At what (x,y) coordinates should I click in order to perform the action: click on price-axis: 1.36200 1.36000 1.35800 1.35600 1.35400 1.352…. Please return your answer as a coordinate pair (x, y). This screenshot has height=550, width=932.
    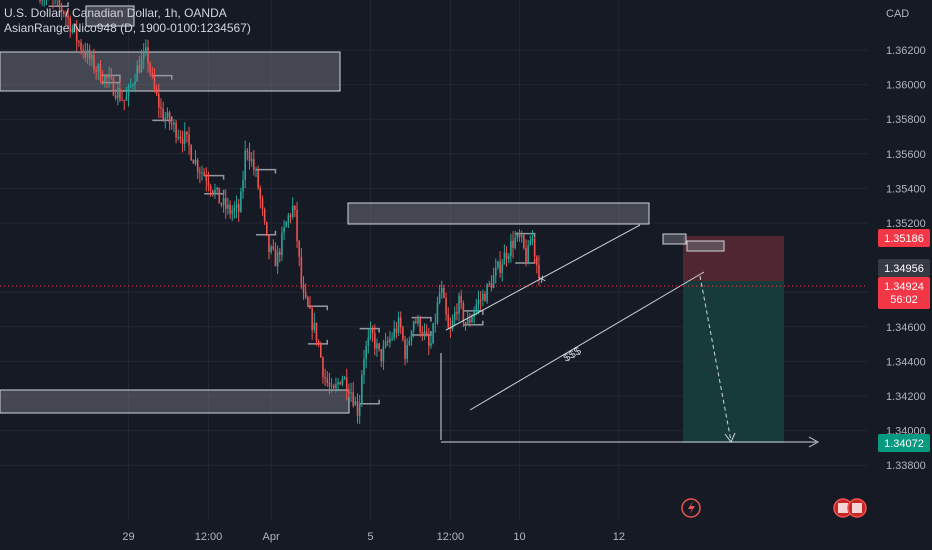
    Looking at the image, I should click on (906, 258).